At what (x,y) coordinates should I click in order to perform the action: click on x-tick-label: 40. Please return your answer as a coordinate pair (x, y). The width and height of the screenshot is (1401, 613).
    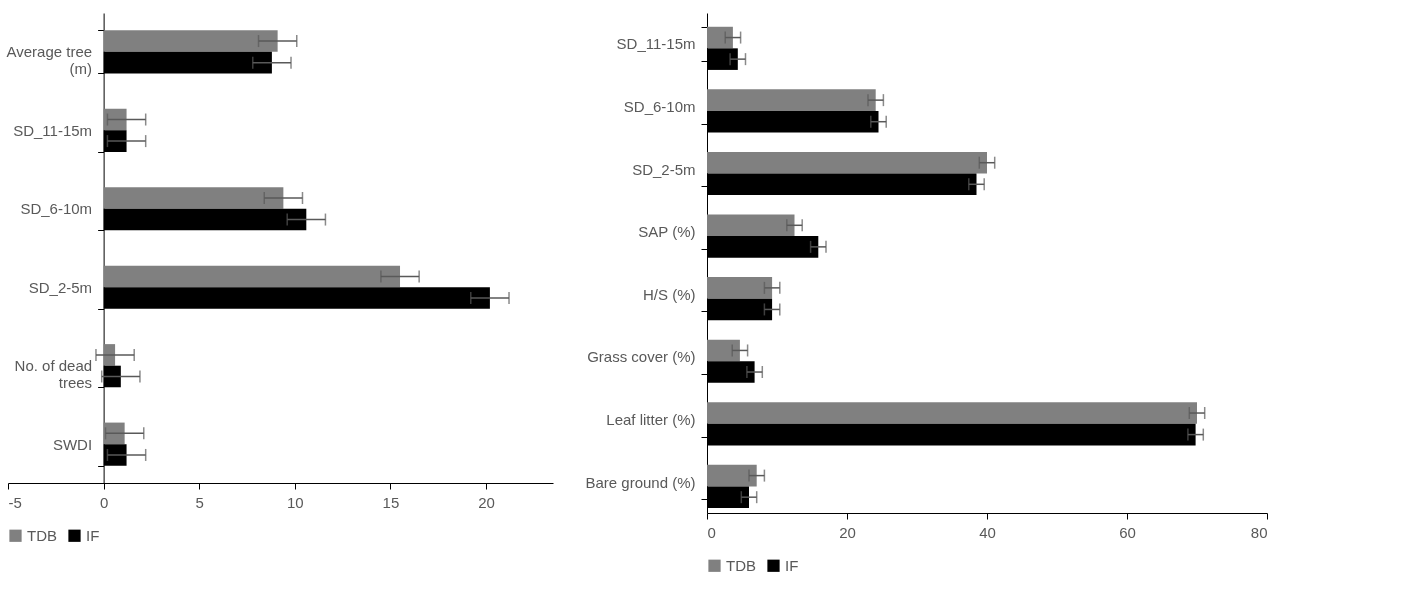
    Looking at the image, I should click on (987, 532).